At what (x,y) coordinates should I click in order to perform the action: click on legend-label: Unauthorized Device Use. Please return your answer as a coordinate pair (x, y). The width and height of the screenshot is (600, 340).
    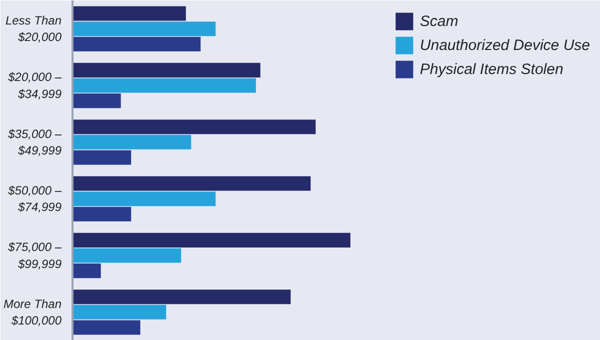
    Looking at the image, I should click on (505, 45).